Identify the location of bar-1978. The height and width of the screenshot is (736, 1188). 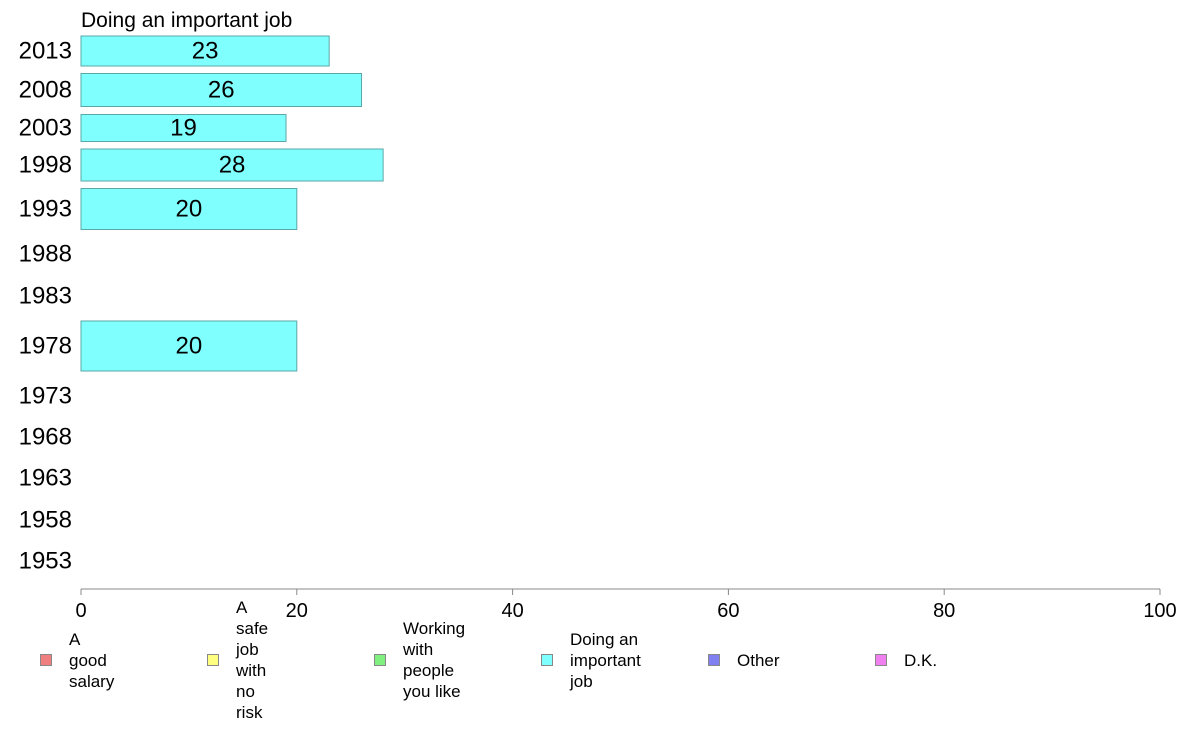
(189, 346).